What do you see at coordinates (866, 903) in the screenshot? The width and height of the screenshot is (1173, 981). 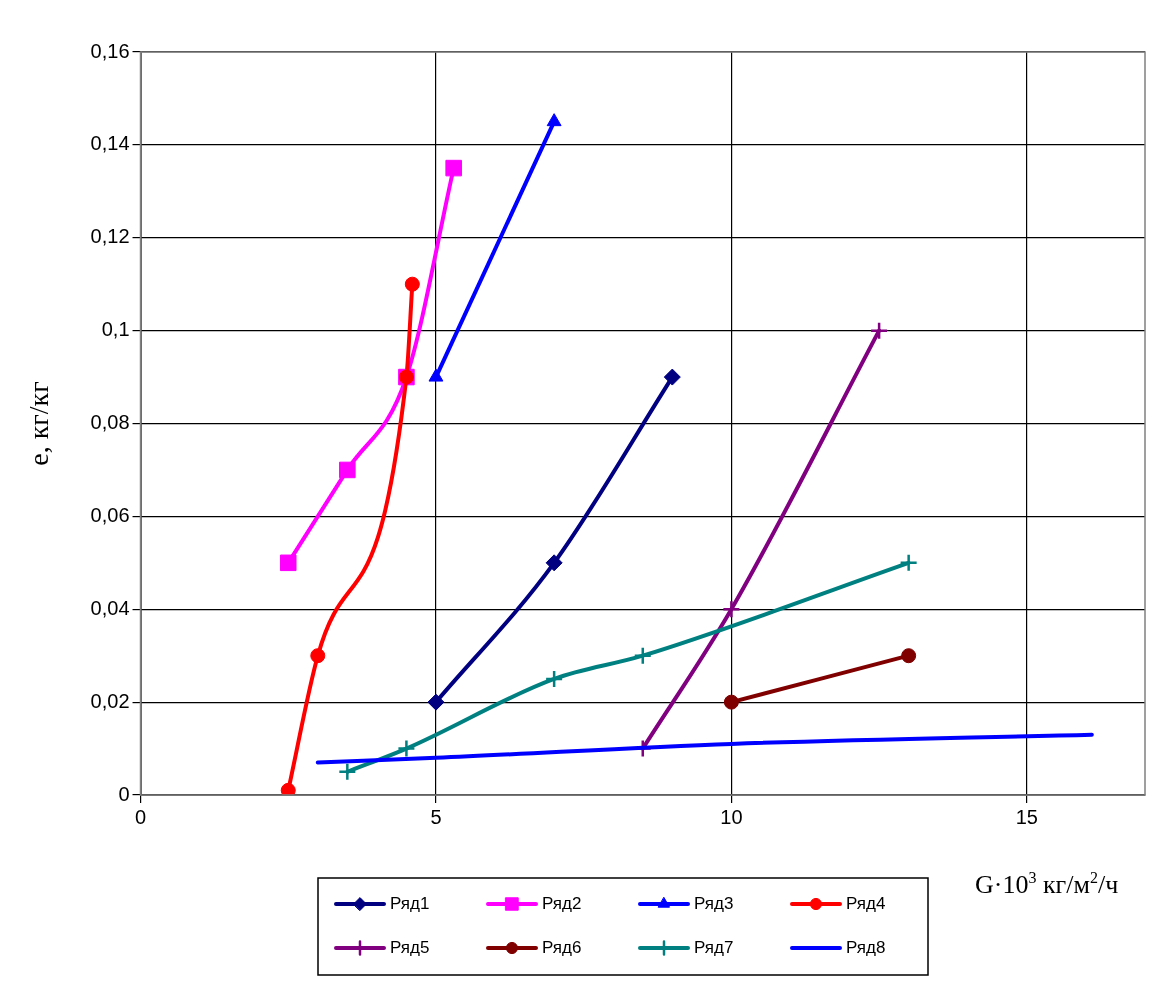 I see `legend-label: Ряд4` at bounding box center [866, 903].